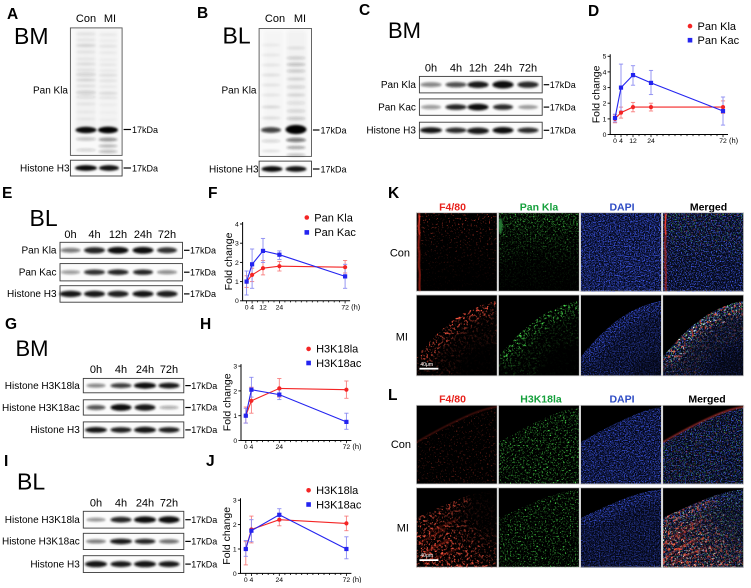 The height and width of the screenshot is (588, 751). Describe the element at coordinates (12, 14) in the screenshot. I see `svg-text: A` at that location.